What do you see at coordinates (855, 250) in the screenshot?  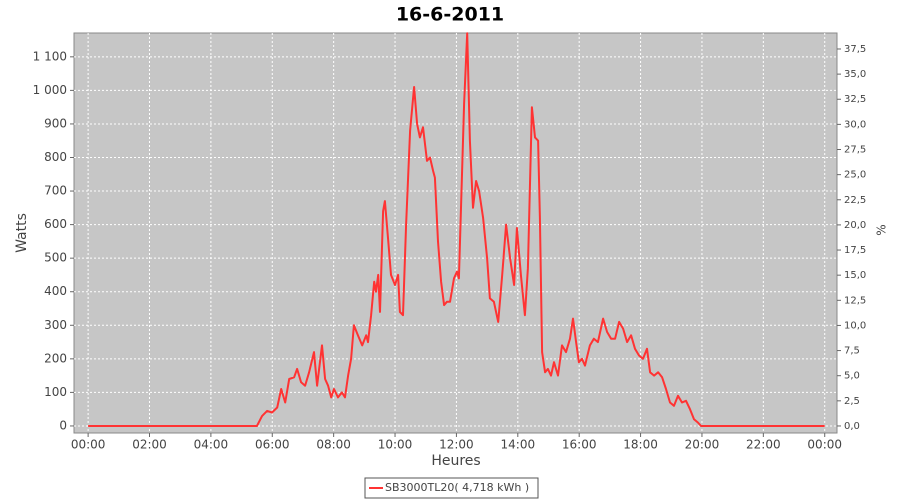 I see `y2-tick-label: 17,5` at bounding box center [855, 250].